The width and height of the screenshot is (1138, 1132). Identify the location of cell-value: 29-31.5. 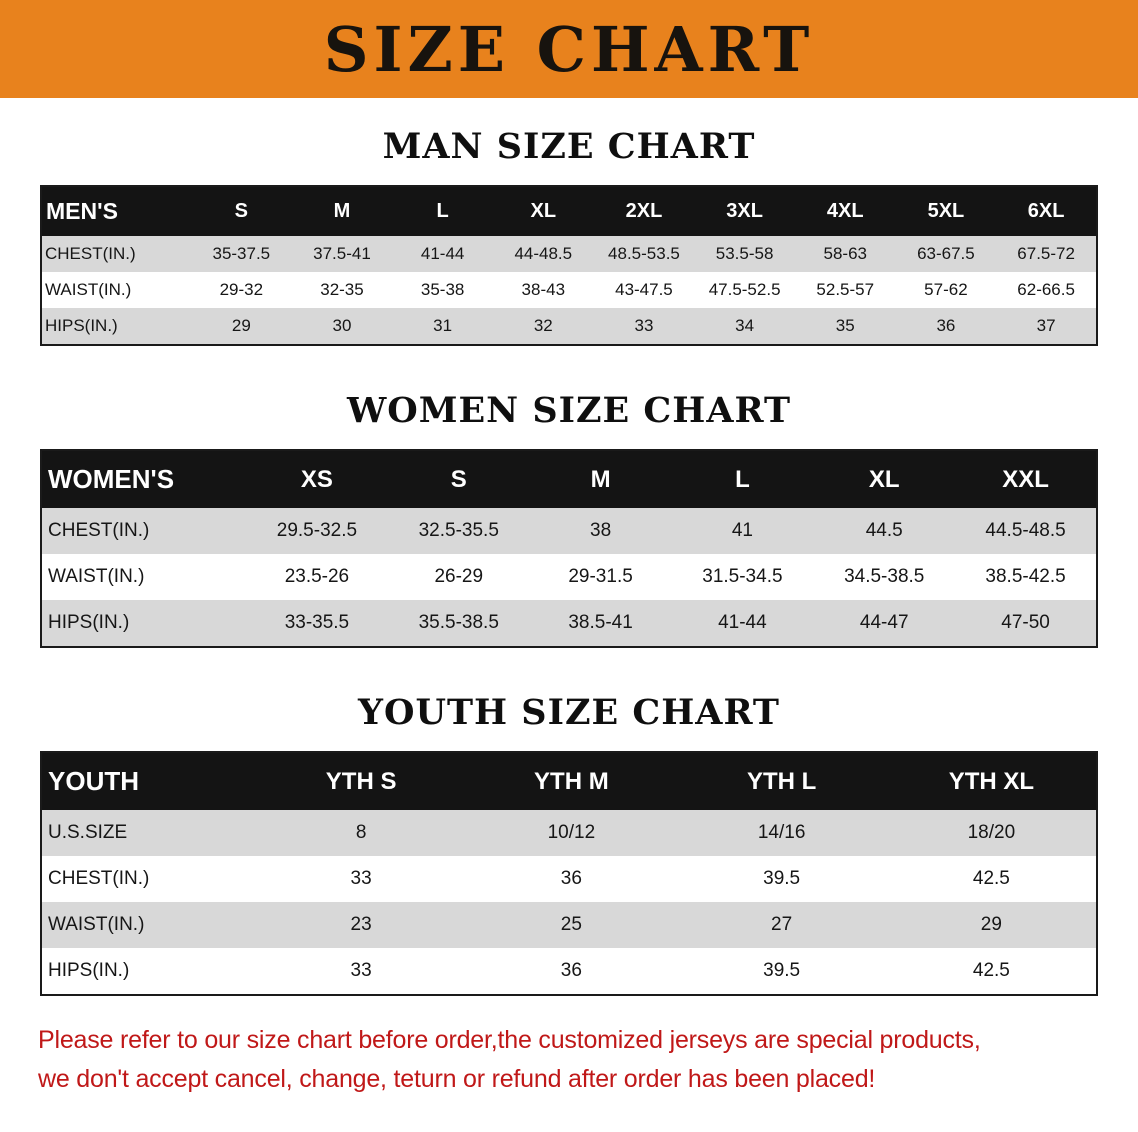
(600, 576).